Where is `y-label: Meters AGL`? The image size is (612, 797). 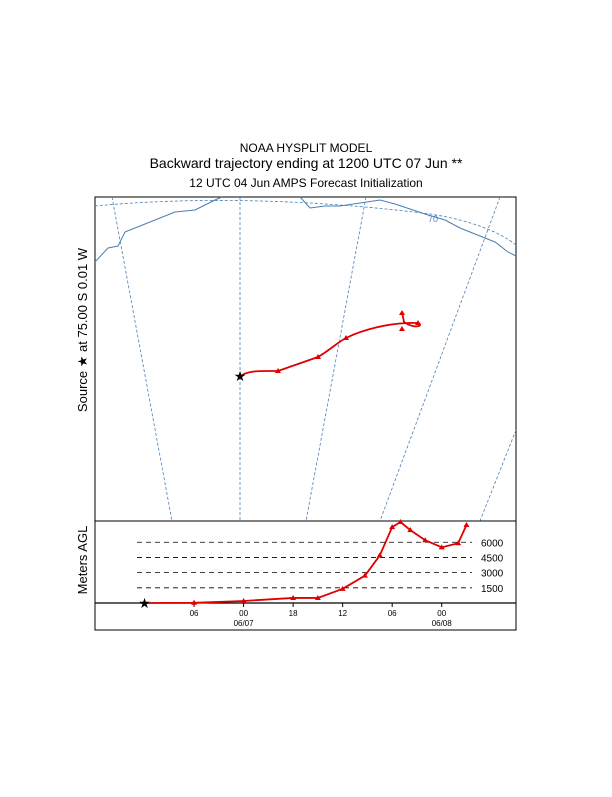
y-label: Meters AGL is located at coordinates (82, 560).